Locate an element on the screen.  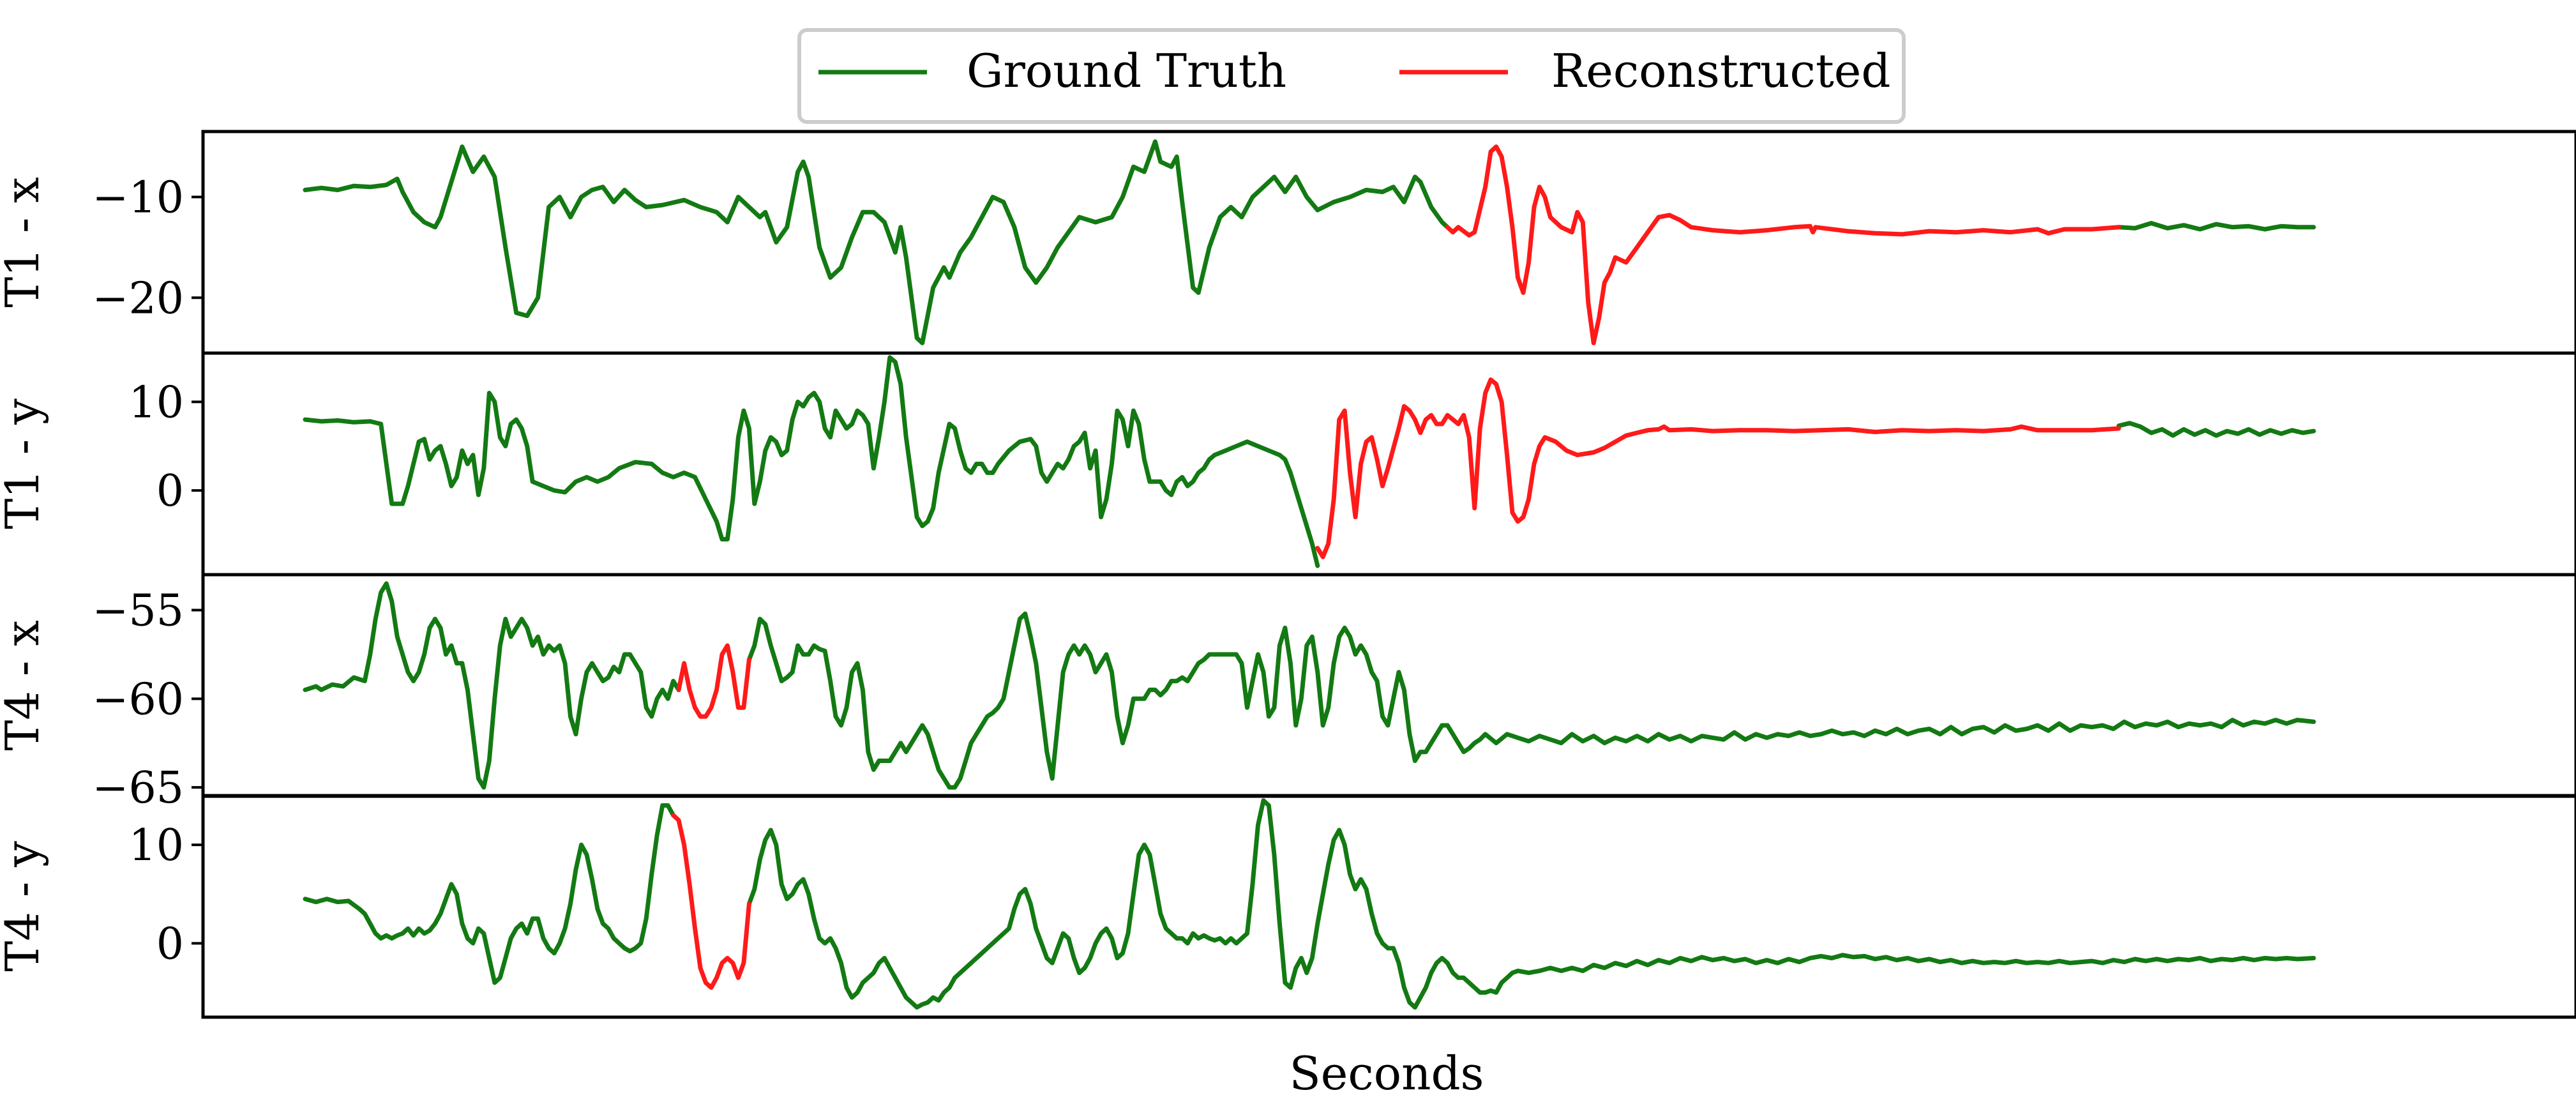
legend: Ground Truth Reconstructed is located at coordinates (1351, 76).